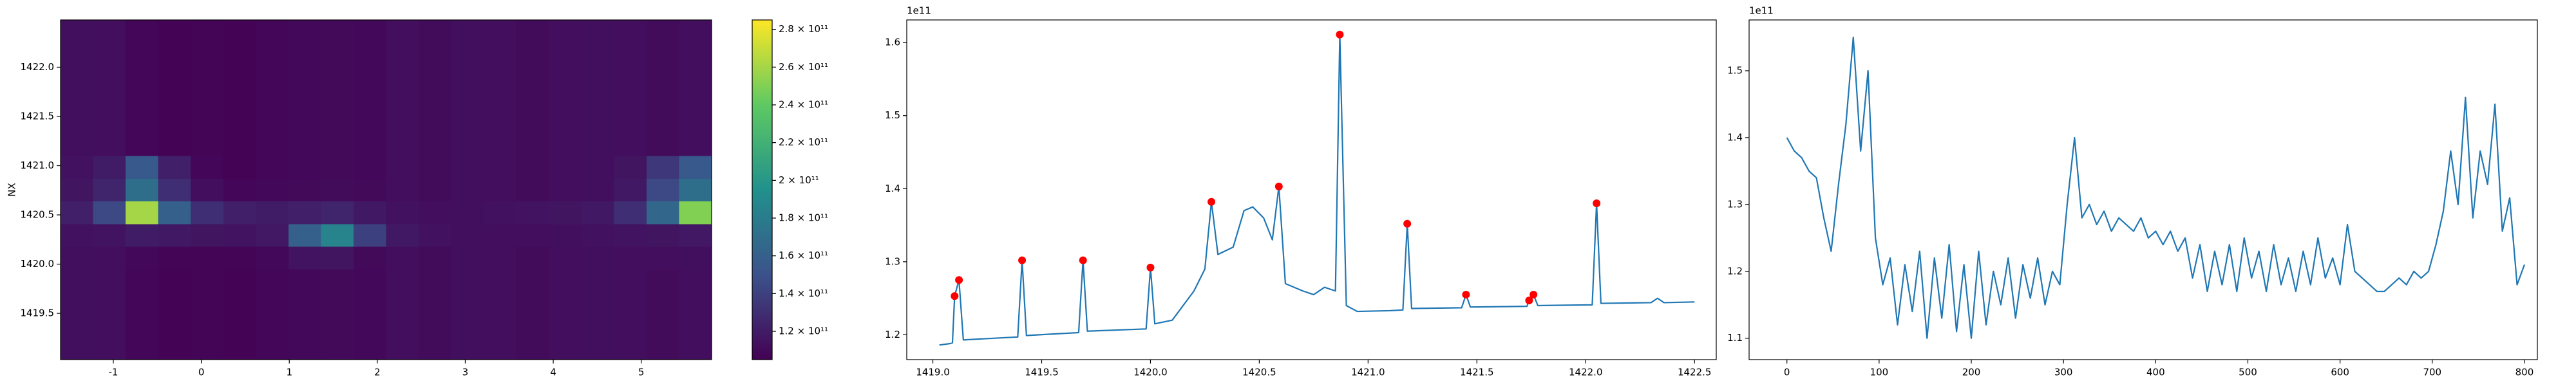 Image resolution: width=2576 pixels, height=386 pixels. I want to click on x-tick-label: 300, so click(2063, 372).